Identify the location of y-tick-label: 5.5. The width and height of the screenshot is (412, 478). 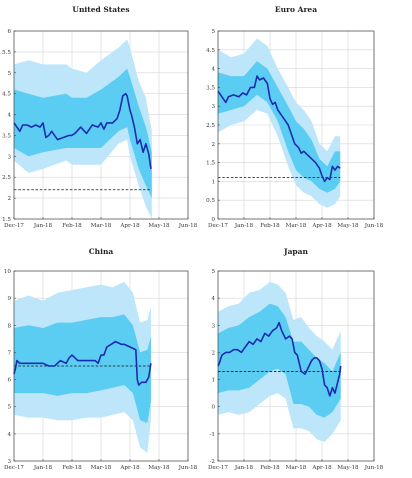
(6, 53).